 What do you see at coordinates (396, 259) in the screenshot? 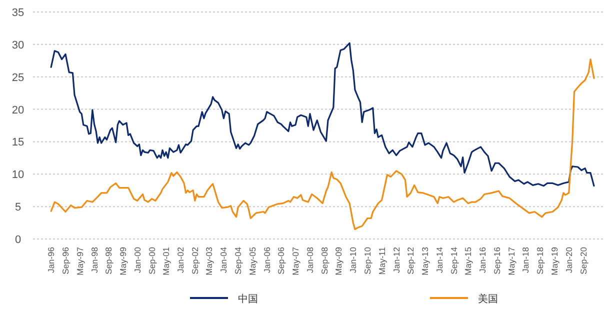
I see `x-tick-label: Jan-12` at bounding box center [396, 259].